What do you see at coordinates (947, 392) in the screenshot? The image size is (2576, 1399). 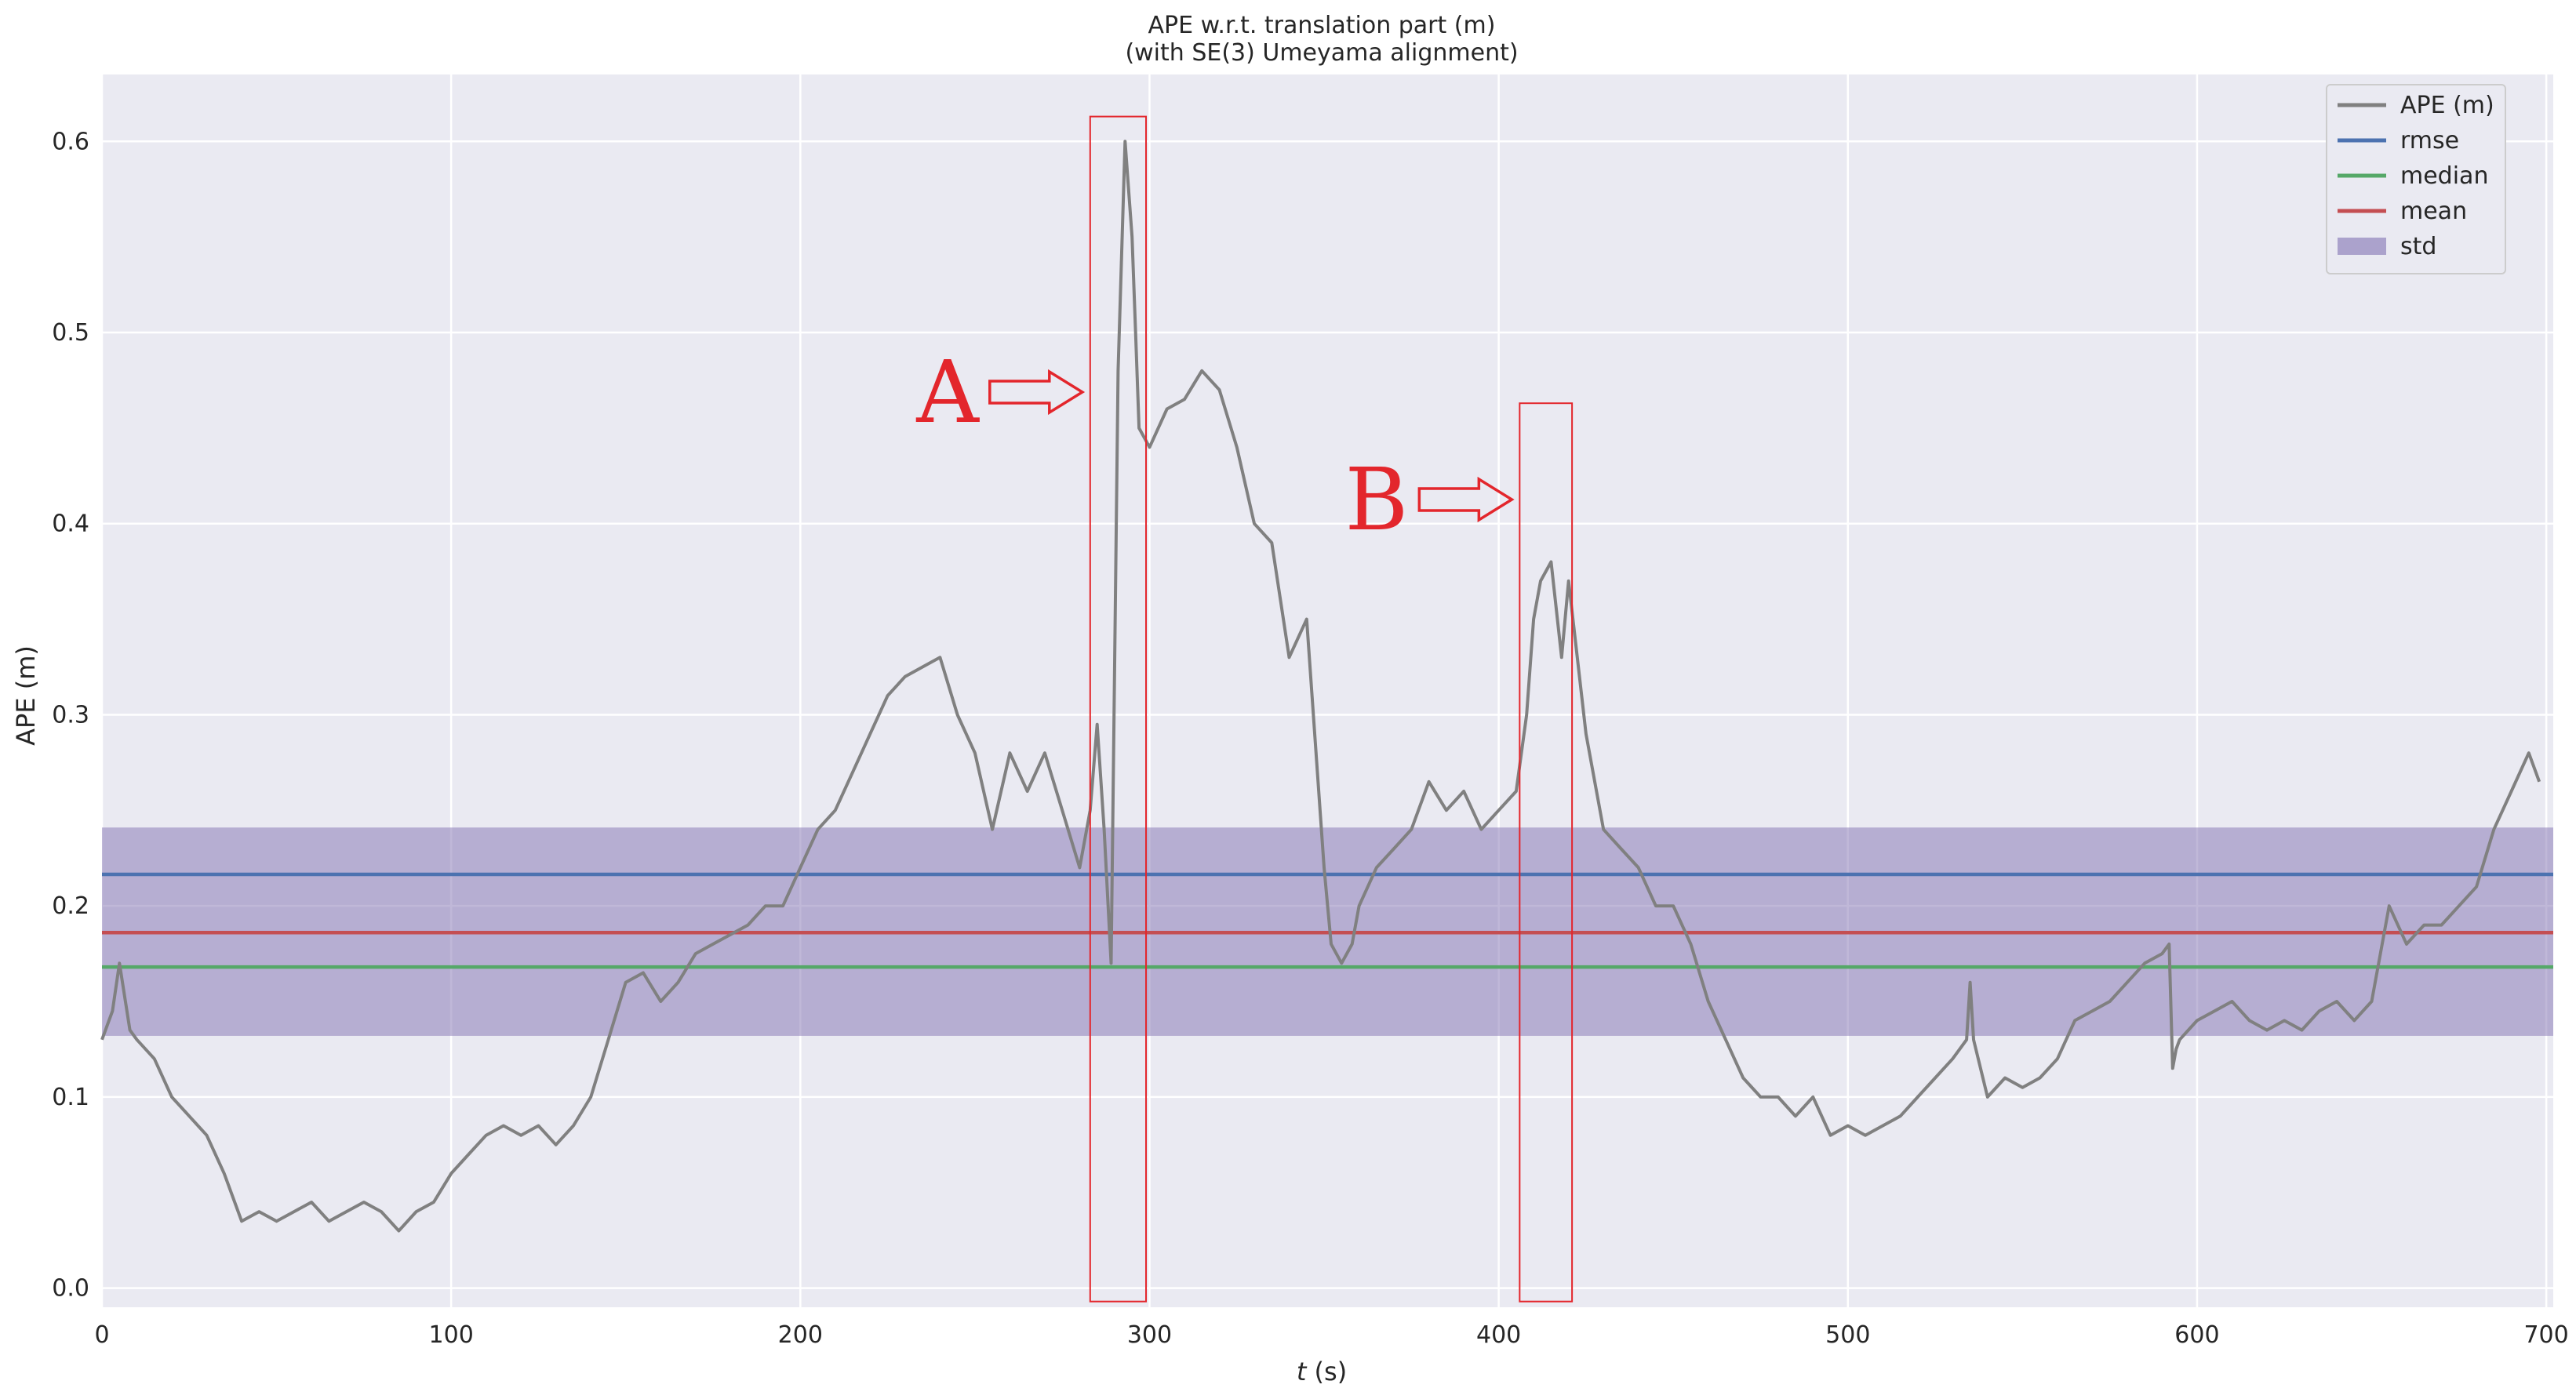 I see `annotation-label-a: A` at bounding box center [947, 392].